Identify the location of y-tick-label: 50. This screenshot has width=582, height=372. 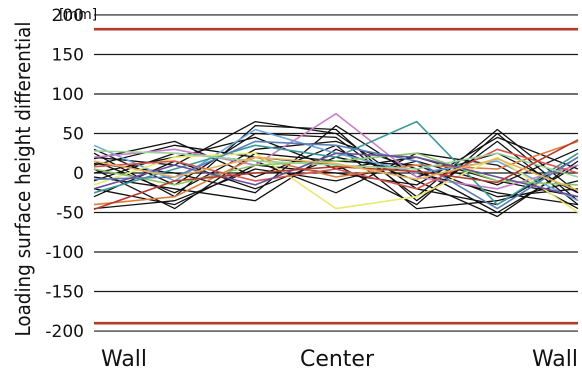
(73, 134).